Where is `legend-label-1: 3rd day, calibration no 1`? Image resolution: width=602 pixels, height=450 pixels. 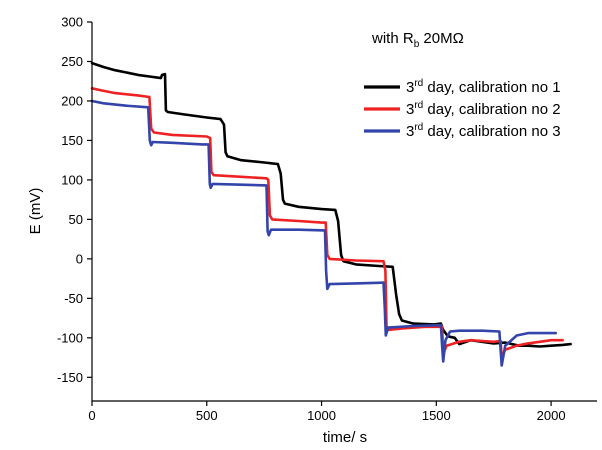
legend-label-1: 3rd day, calibration no 1 is located at coordinates (483, 87).